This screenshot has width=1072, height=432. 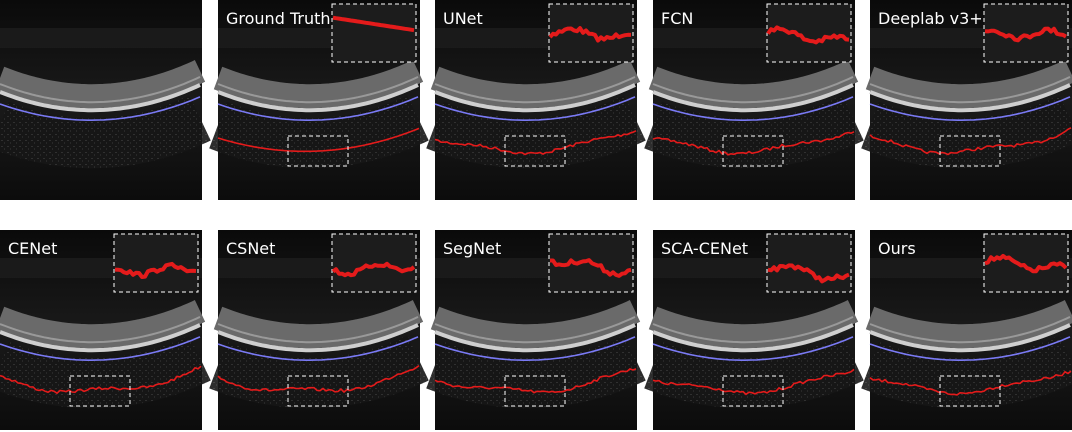 I want to click on image-panel: Ours, so click(x=966, y=330).